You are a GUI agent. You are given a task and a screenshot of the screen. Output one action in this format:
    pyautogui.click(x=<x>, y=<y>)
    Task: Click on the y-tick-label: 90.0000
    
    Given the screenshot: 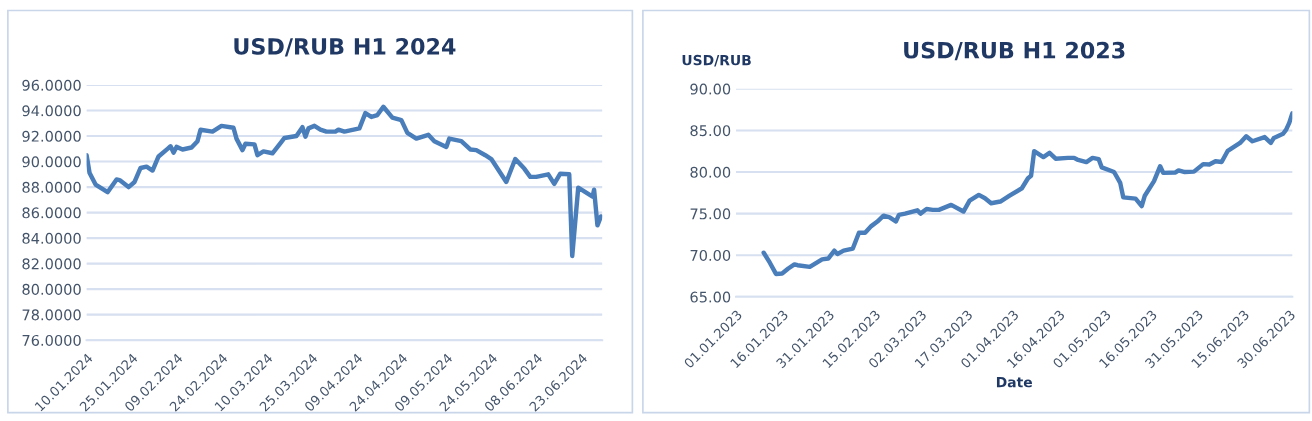 What is the action you would take?
    pyautogui.click(x=51, y=162)
    